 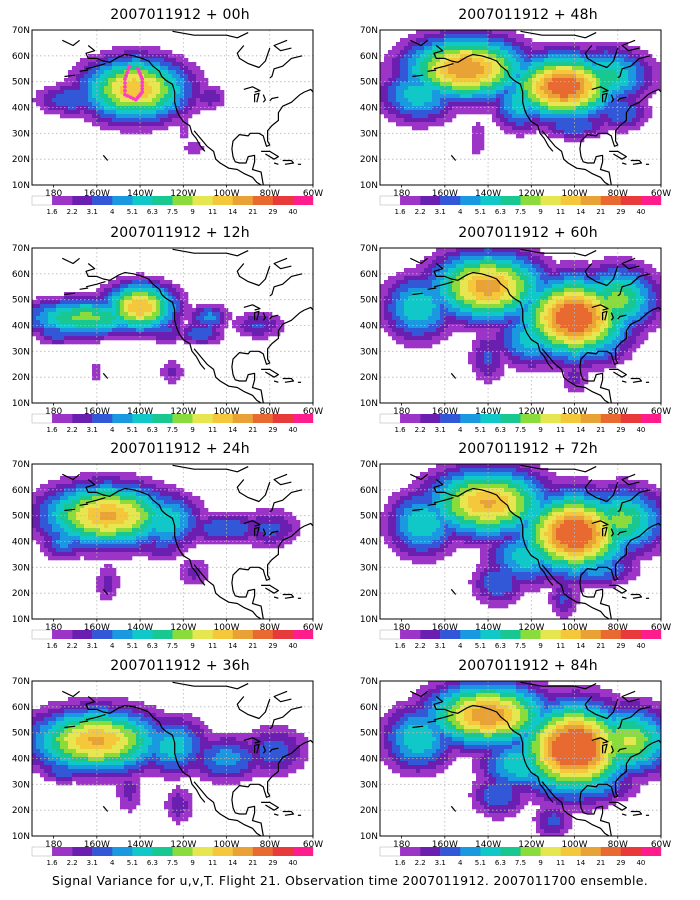 I want to click on plot-frame, so click(x=172, y=325).